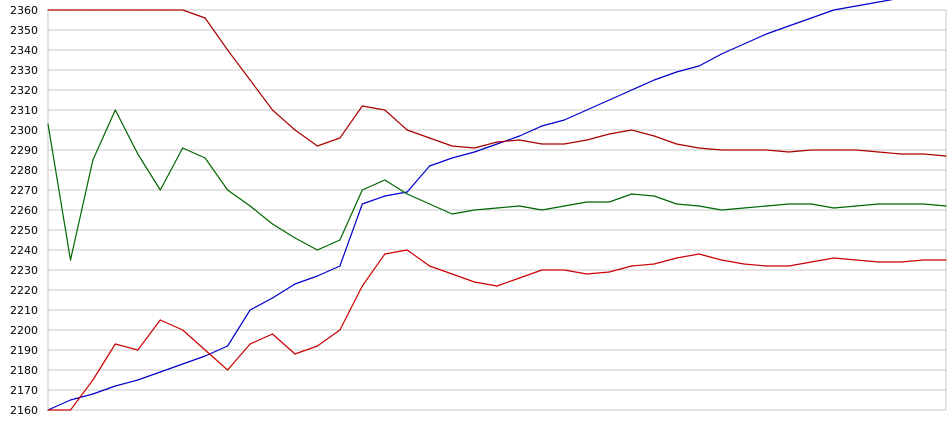 The image size is (950, 435). What do you see at coordinates (24, 10) in the screenshot?
I see `y-tick-label: 2360` at bounding box center [24, 10].